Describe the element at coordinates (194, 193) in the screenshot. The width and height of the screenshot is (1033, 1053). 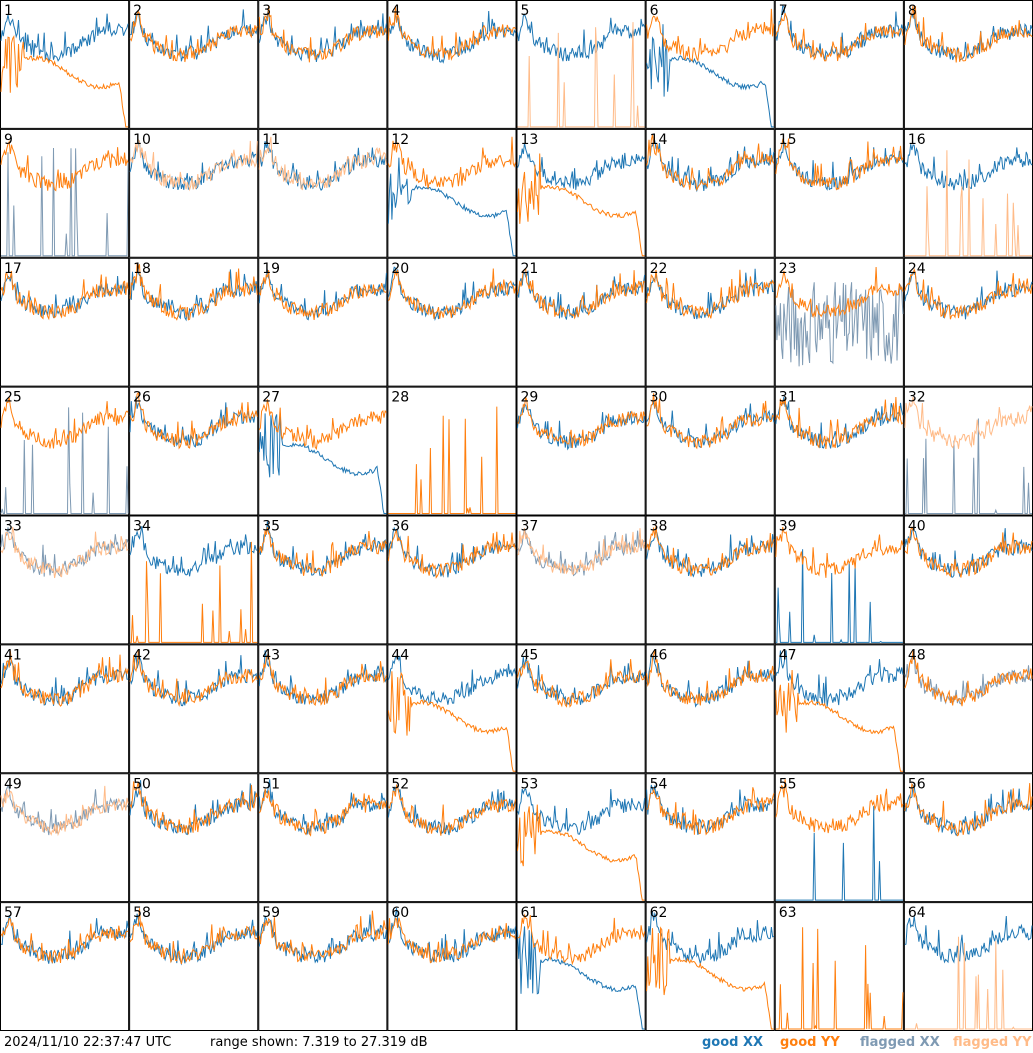
I see `panel-10: 10` at that location.